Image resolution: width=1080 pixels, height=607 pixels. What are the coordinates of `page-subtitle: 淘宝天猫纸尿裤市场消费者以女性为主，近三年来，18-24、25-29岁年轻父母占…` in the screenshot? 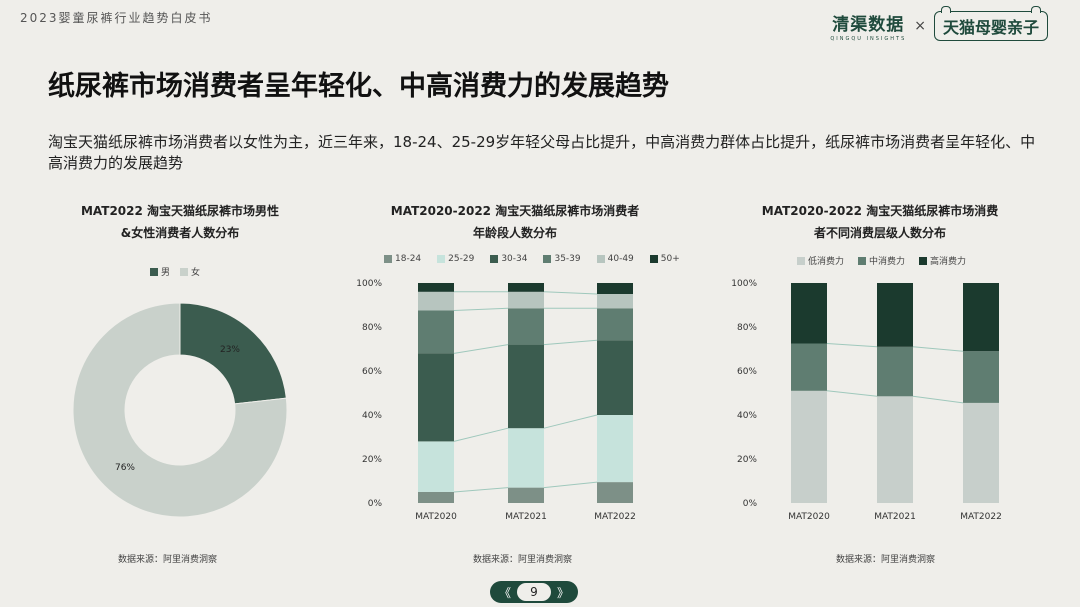 It's located at (542, 152).